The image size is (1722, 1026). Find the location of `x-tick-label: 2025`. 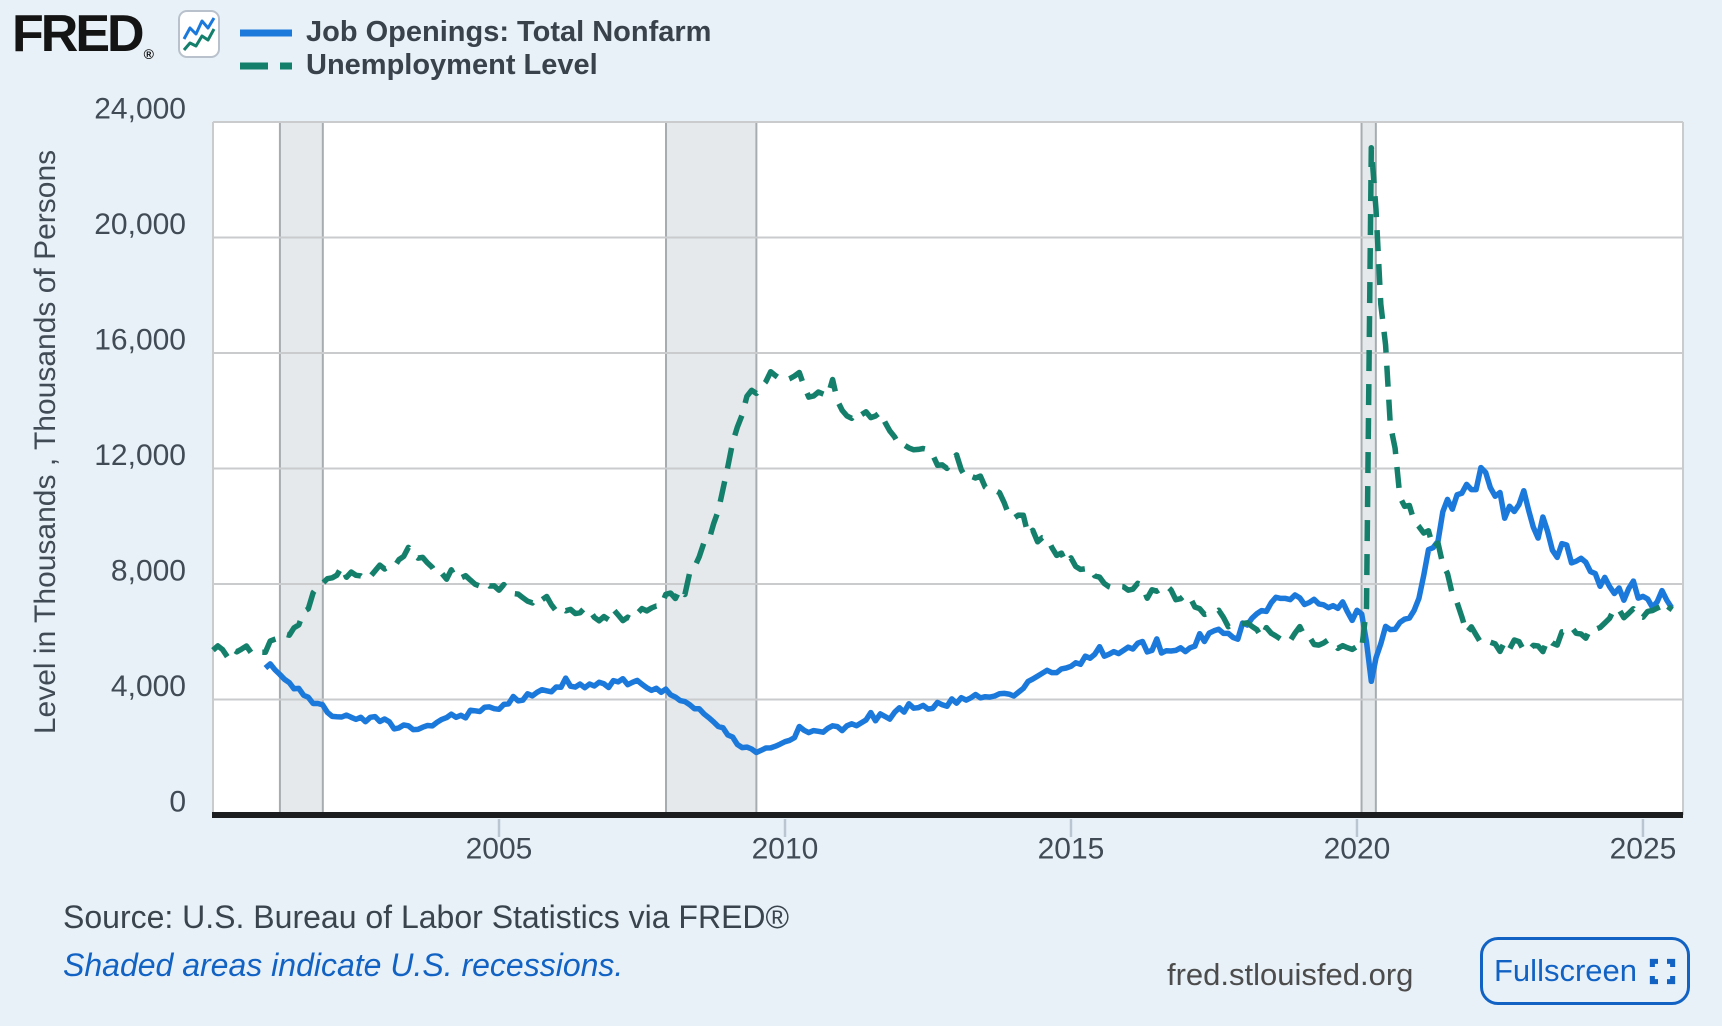

x-tick-label: 2025 is located at coordinates (1643, 849).